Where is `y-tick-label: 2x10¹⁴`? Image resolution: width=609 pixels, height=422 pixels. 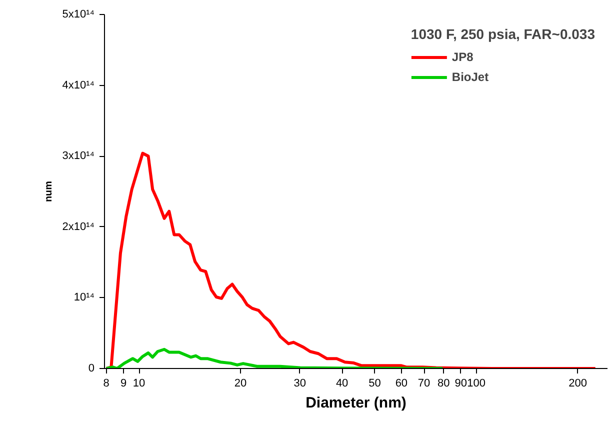 y-tick-label: 2x10¹⁴ is located at coordinates (78, 226).